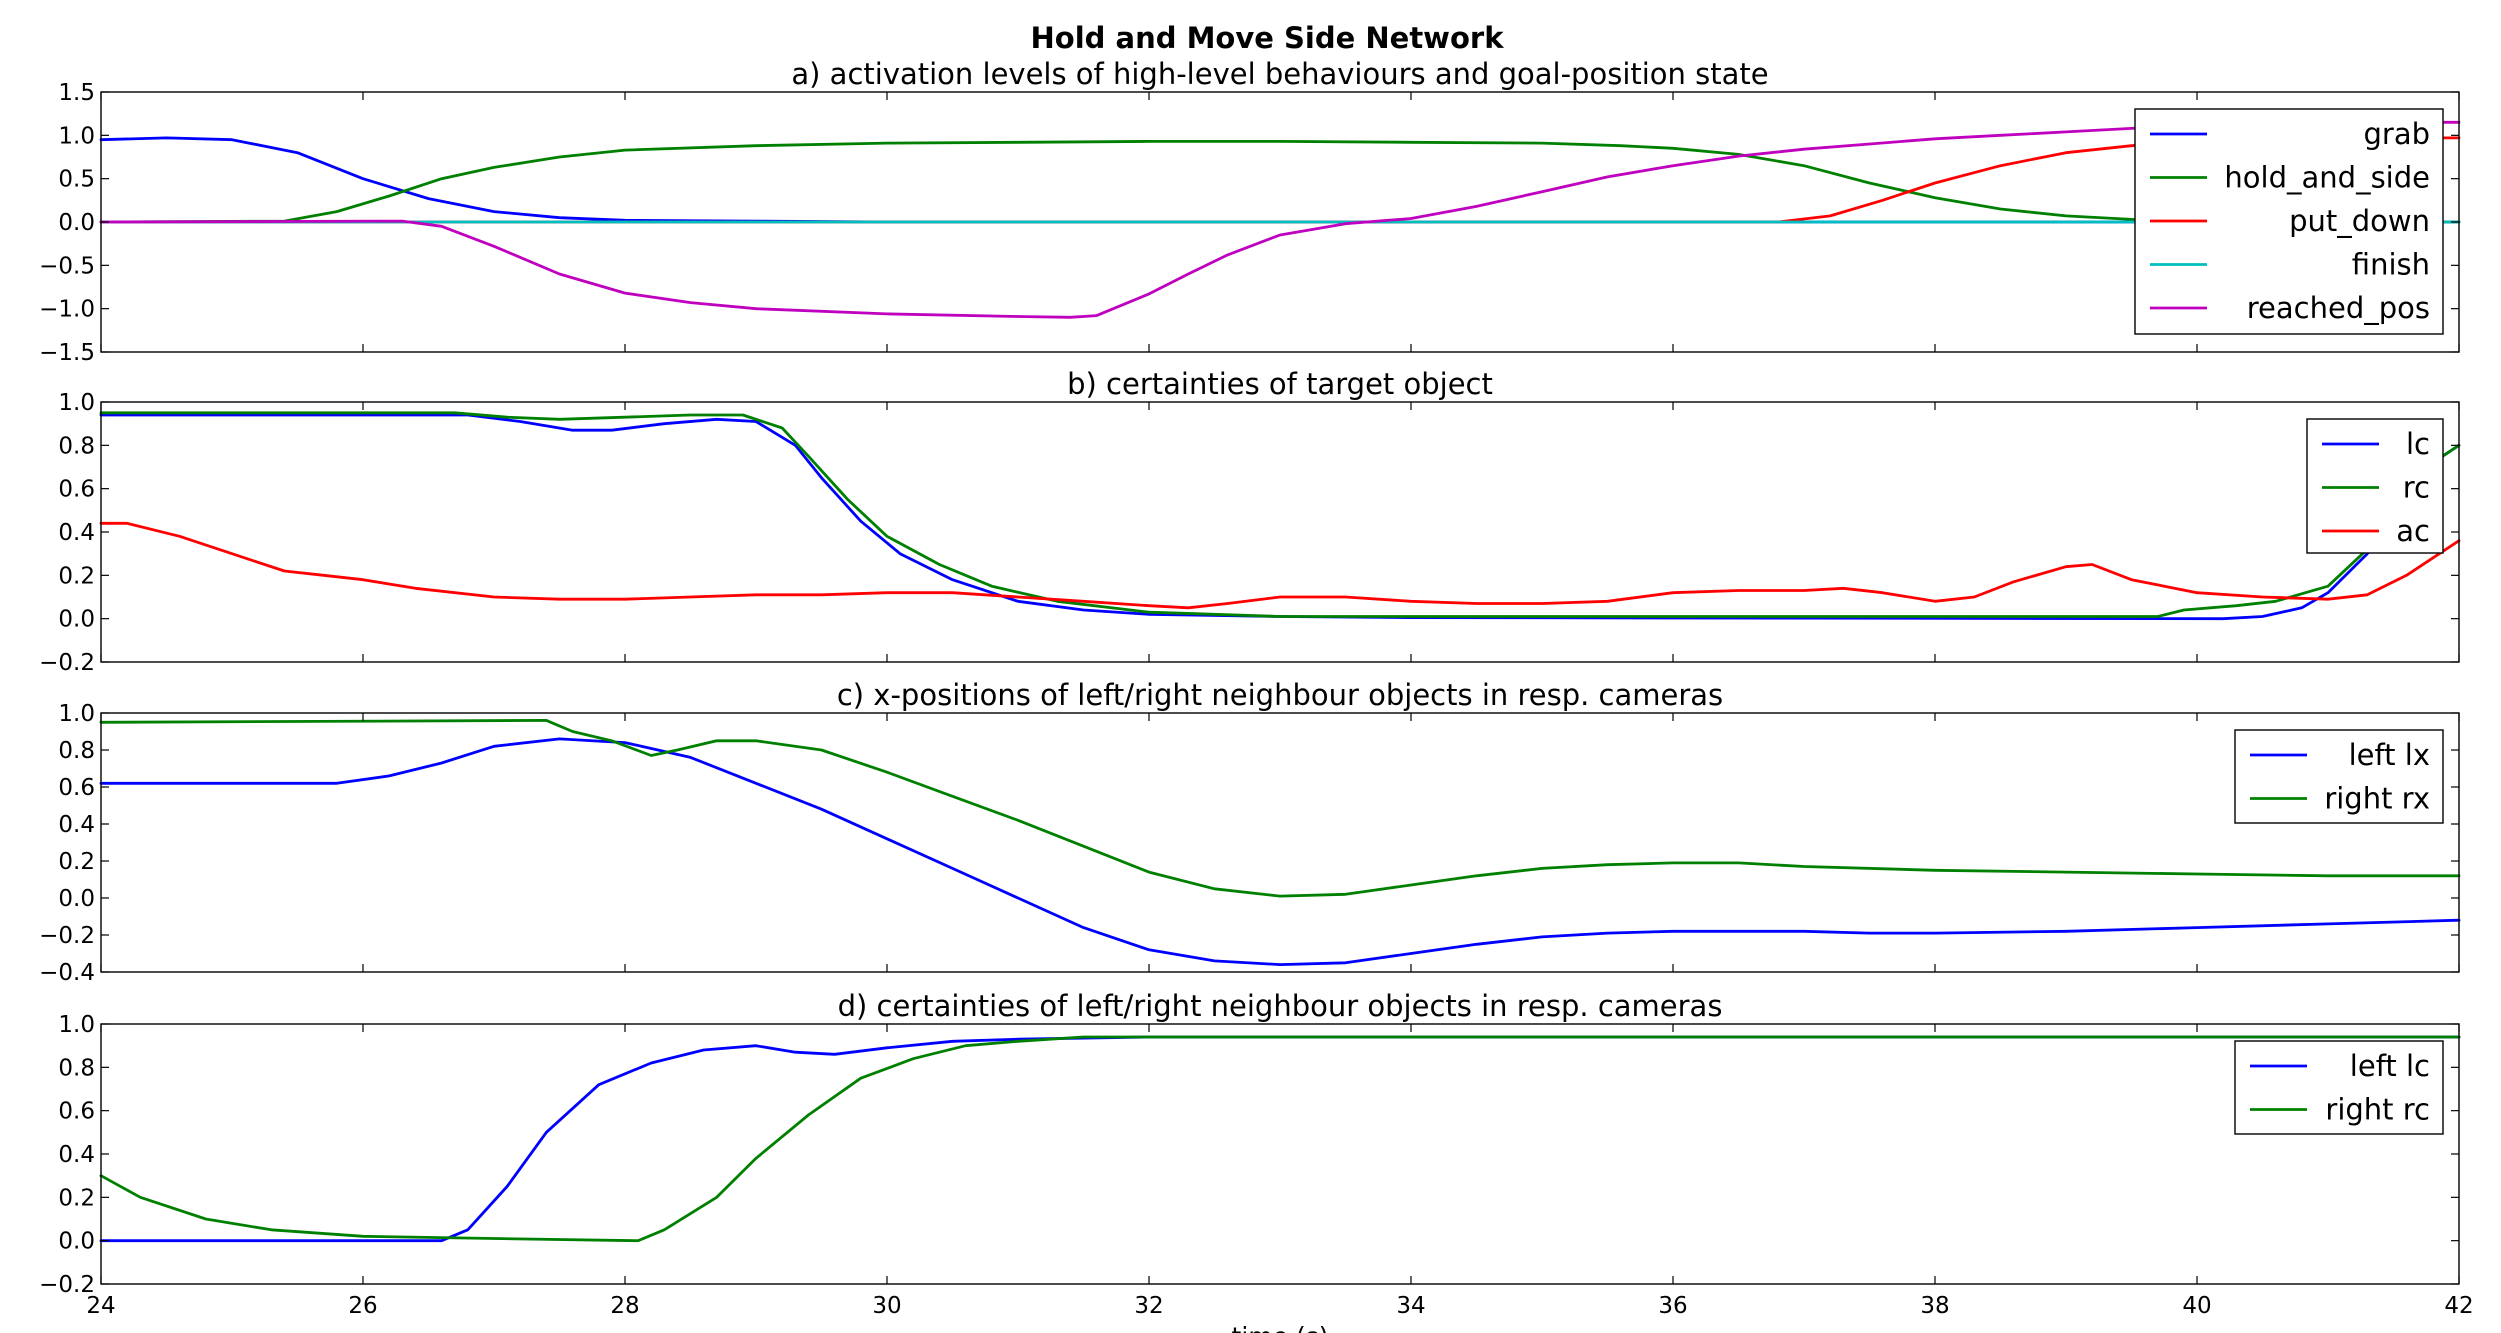 This screenshot has height=1333, width=2501. What do you see at coordinates (2327, 178) in the screenshot?
I see `legend-label: hold_and_side` at bounding box center [2327, 178].